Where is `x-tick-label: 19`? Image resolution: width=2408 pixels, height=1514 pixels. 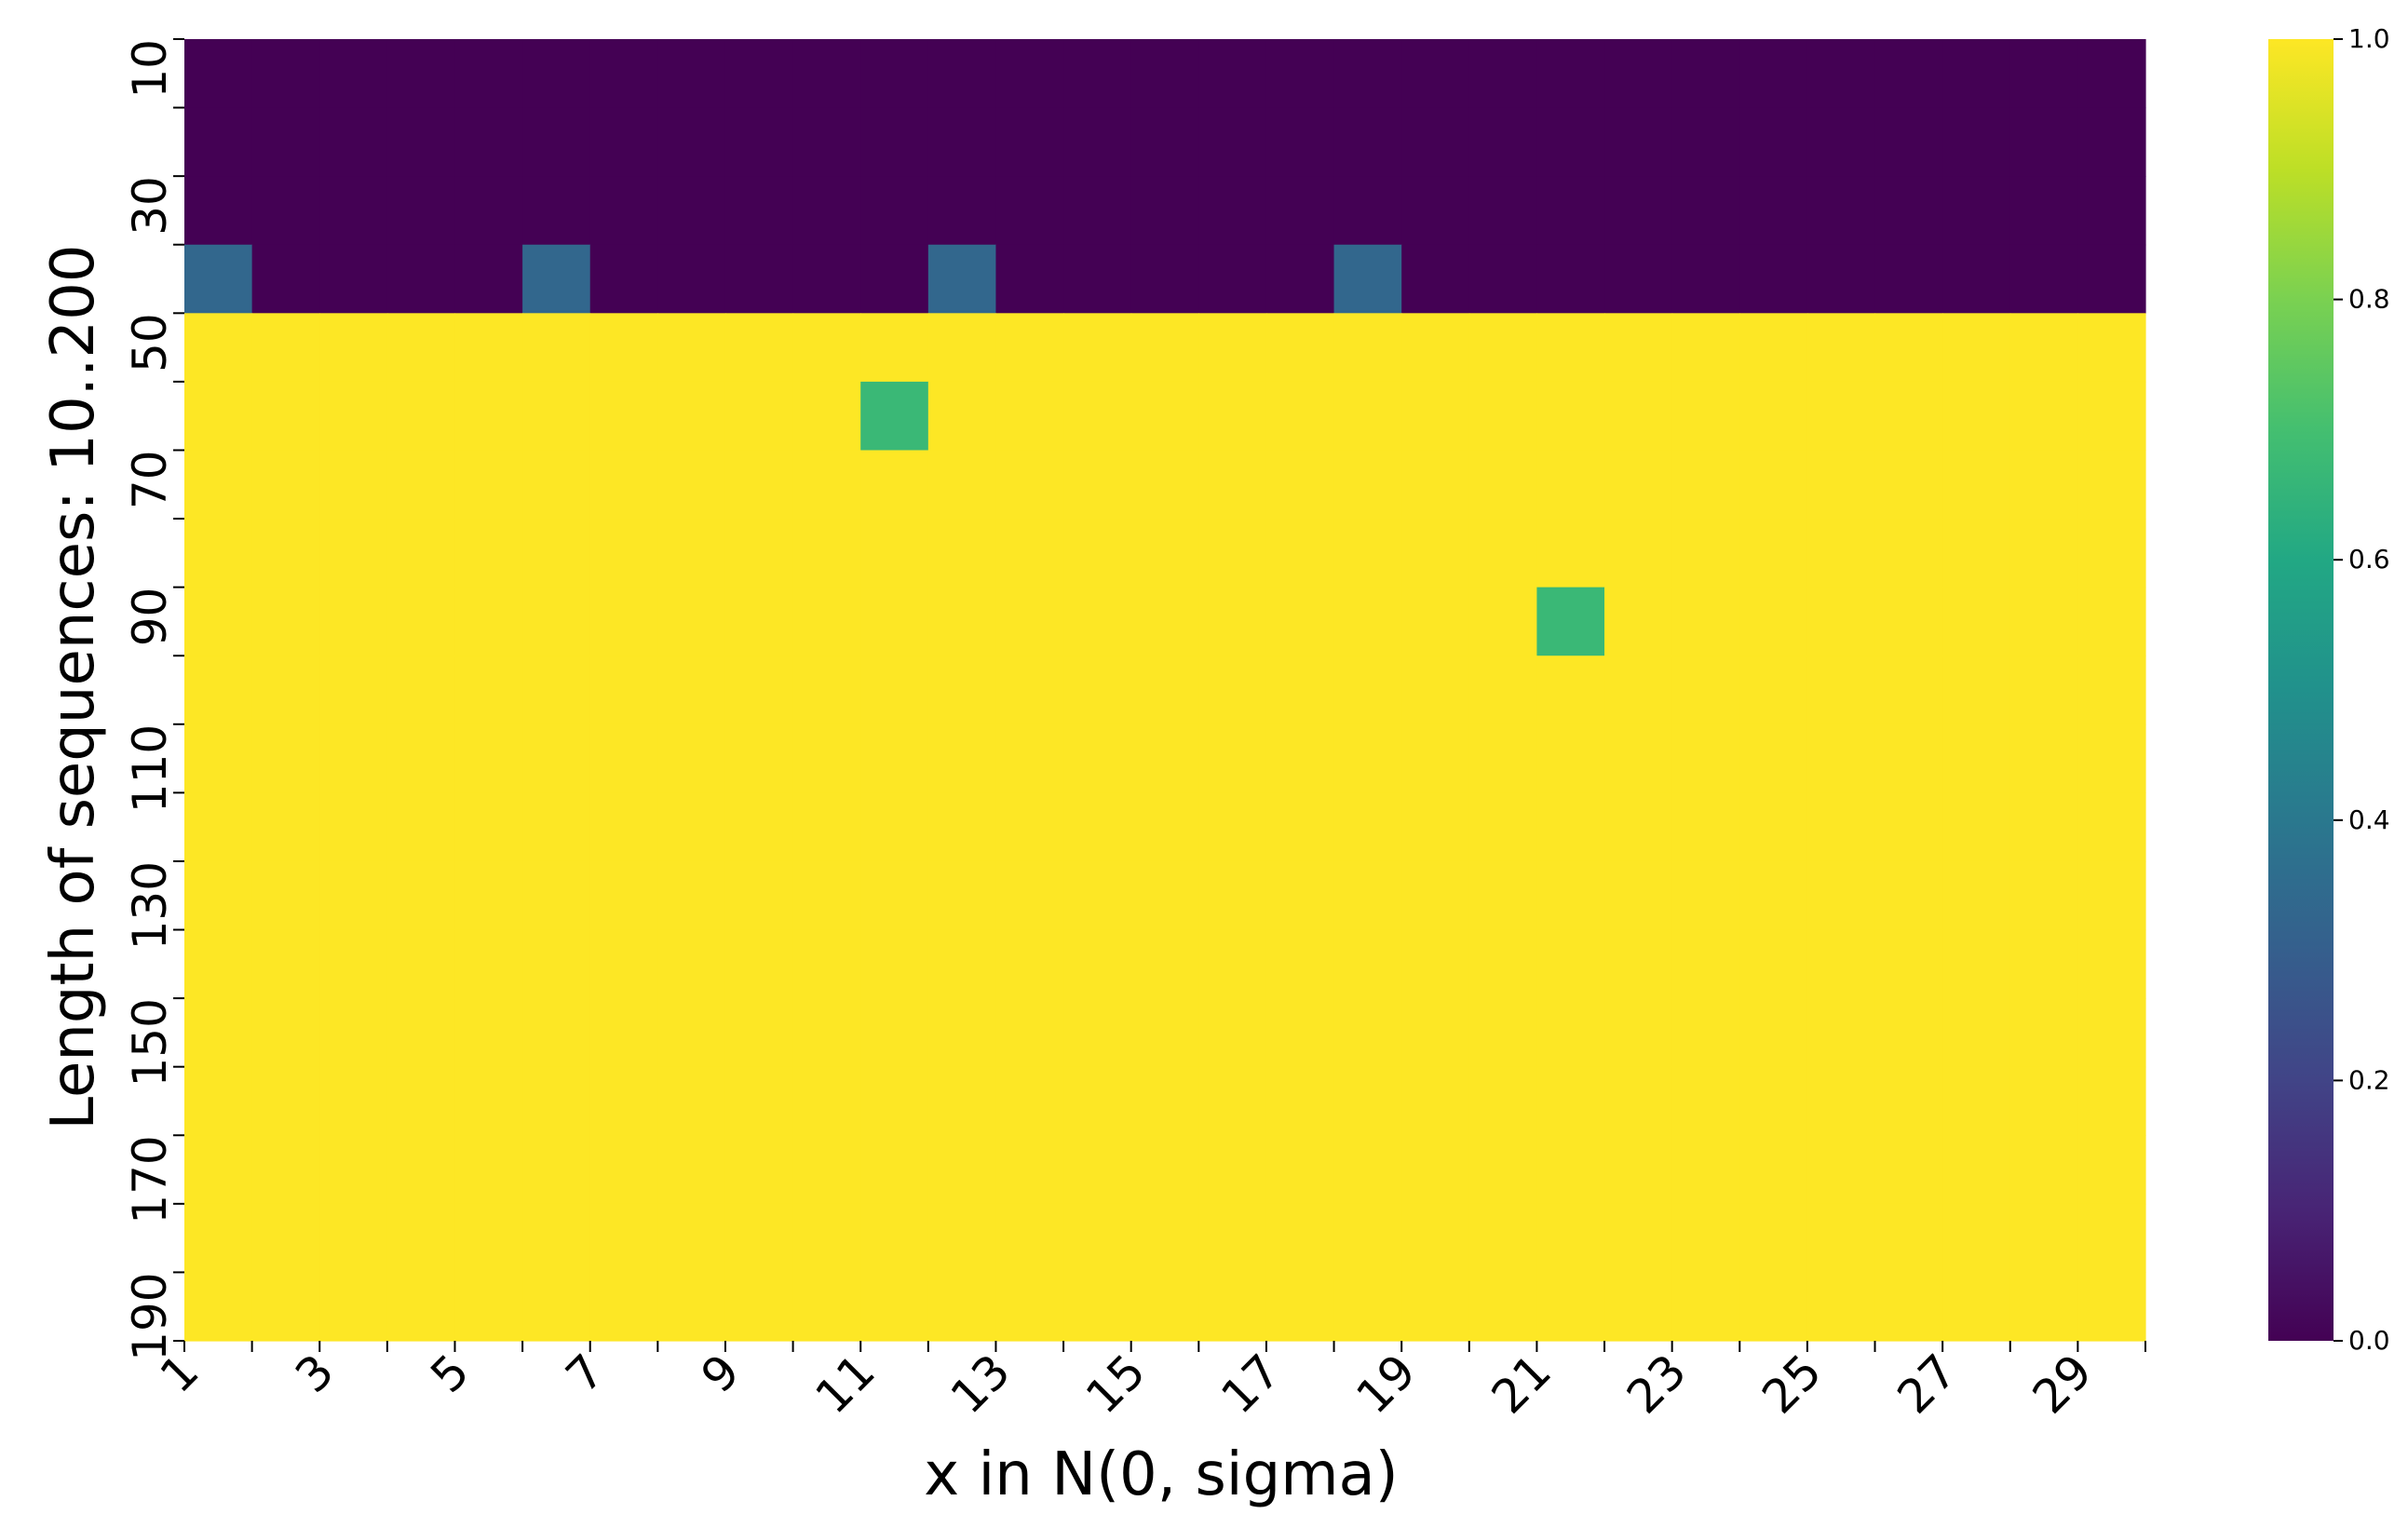
x-tick-label: 19 is located at coordinates (1386, 1384).